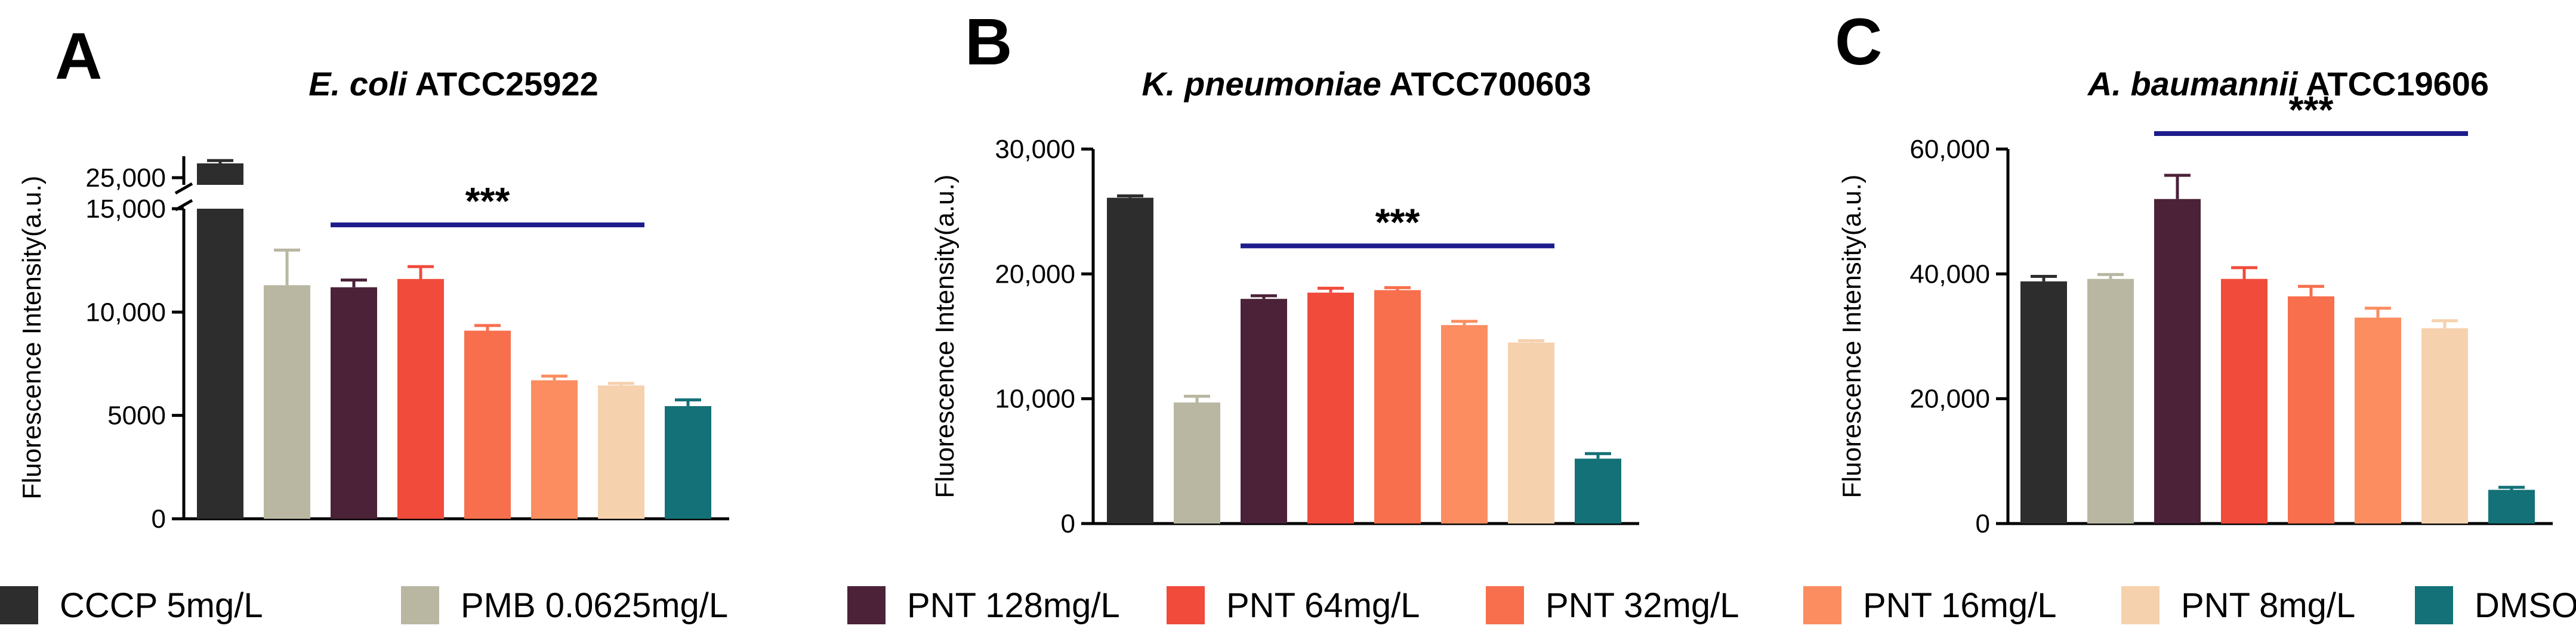  What do you see at coordinates (1859, 42) in the screenshot?
I see `panel-letter: C` at bounding box center [1859, 42].